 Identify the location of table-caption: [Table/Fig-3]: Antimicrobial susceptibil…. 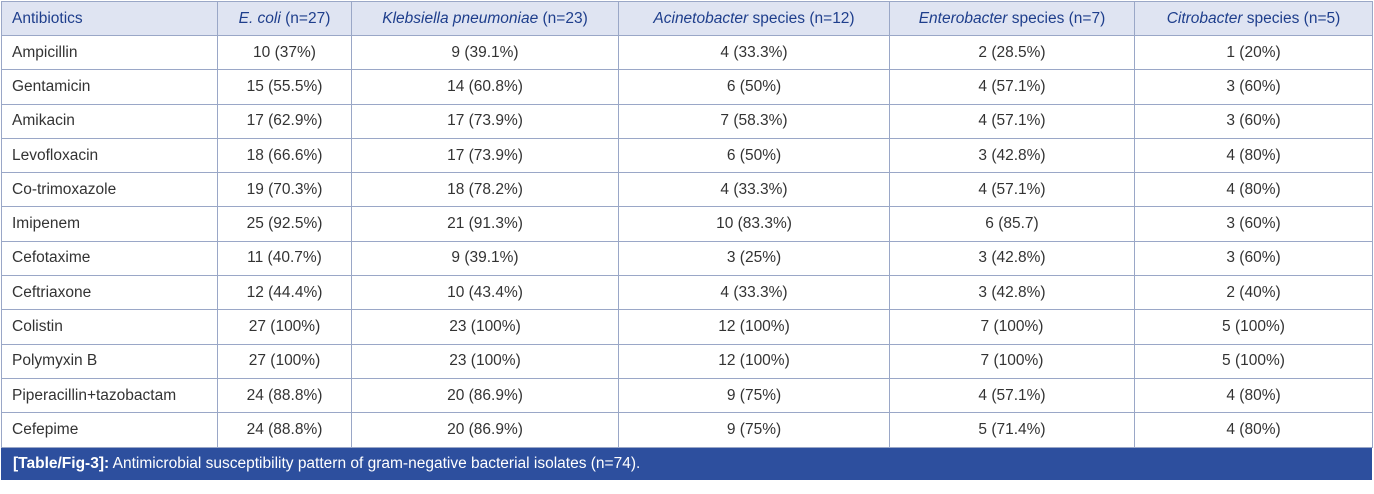
(686, 463).